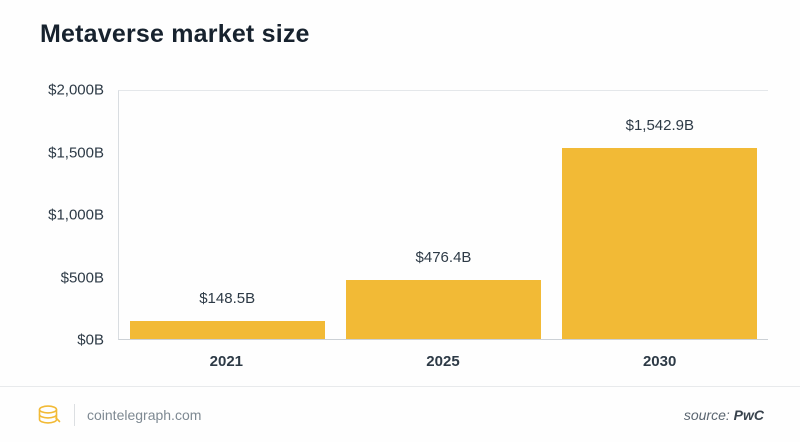  Describe the element at coordinates (226, 361) in the screenshot. I see `x-tick-label: 2021` at that location.